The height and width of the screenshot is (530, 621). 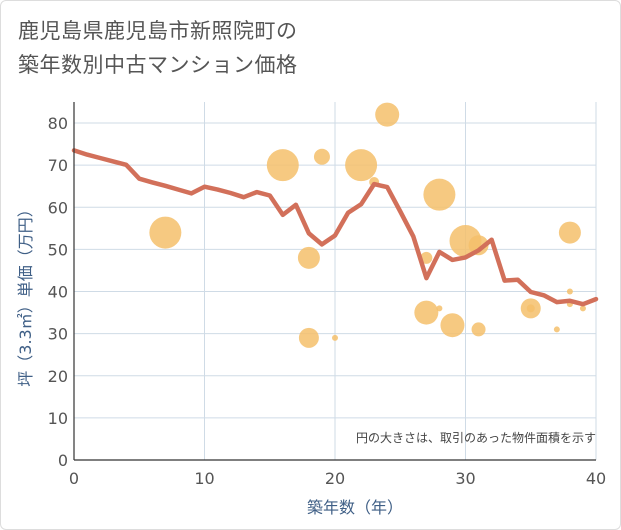 I want to click on chart-title-line2: 築年数別中古マンション価格, so click(x=158, y=65).